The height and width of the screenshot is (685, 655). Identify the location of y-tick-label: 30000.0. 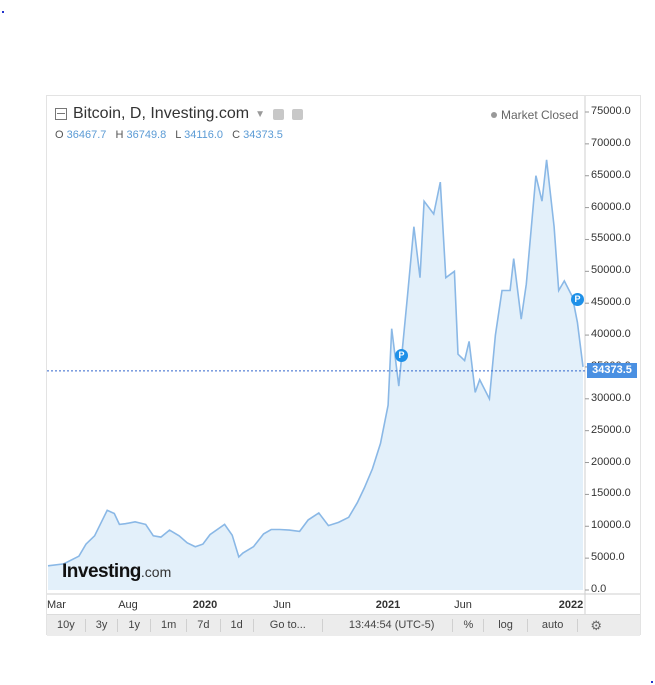
(611, 397).